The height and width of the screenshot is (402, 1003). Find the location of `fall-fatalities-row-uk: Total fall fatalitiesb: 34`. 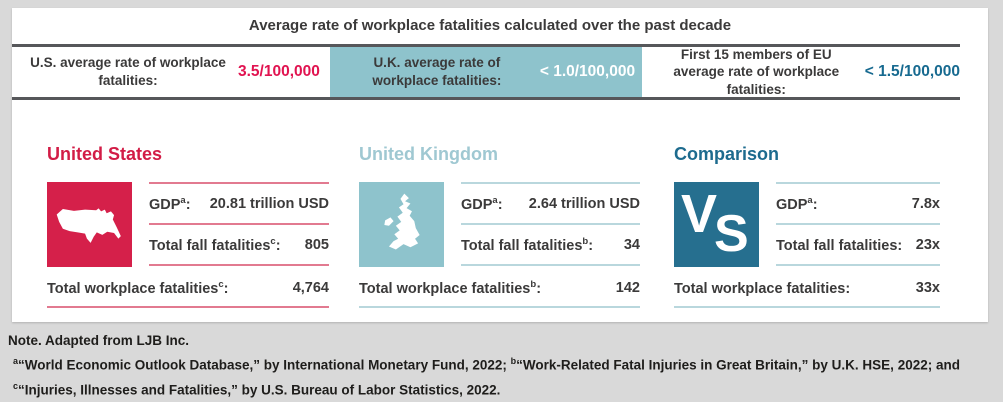

fall-fatalities-row-uk: Total fall fatalitiesb: 34 is located at coordinates (550, 243).